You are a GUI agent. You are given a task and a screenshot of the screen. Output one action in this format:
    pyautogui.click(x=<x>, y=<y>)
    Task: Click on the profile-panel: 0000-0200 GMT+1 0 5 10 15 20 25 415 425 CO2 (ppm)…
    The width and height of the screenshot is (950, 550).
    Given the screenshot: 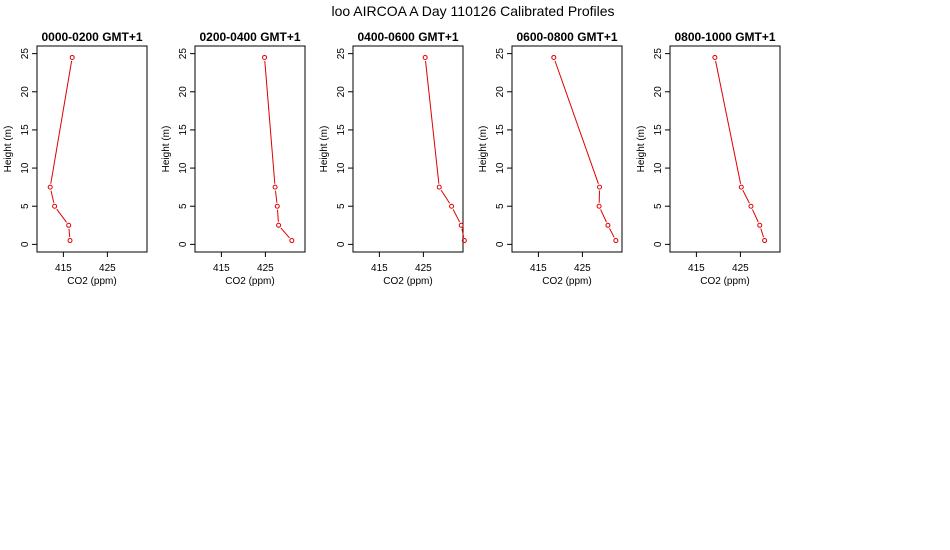 What is the action you would take?
    pyautogui.click(x=75, y=158)
    